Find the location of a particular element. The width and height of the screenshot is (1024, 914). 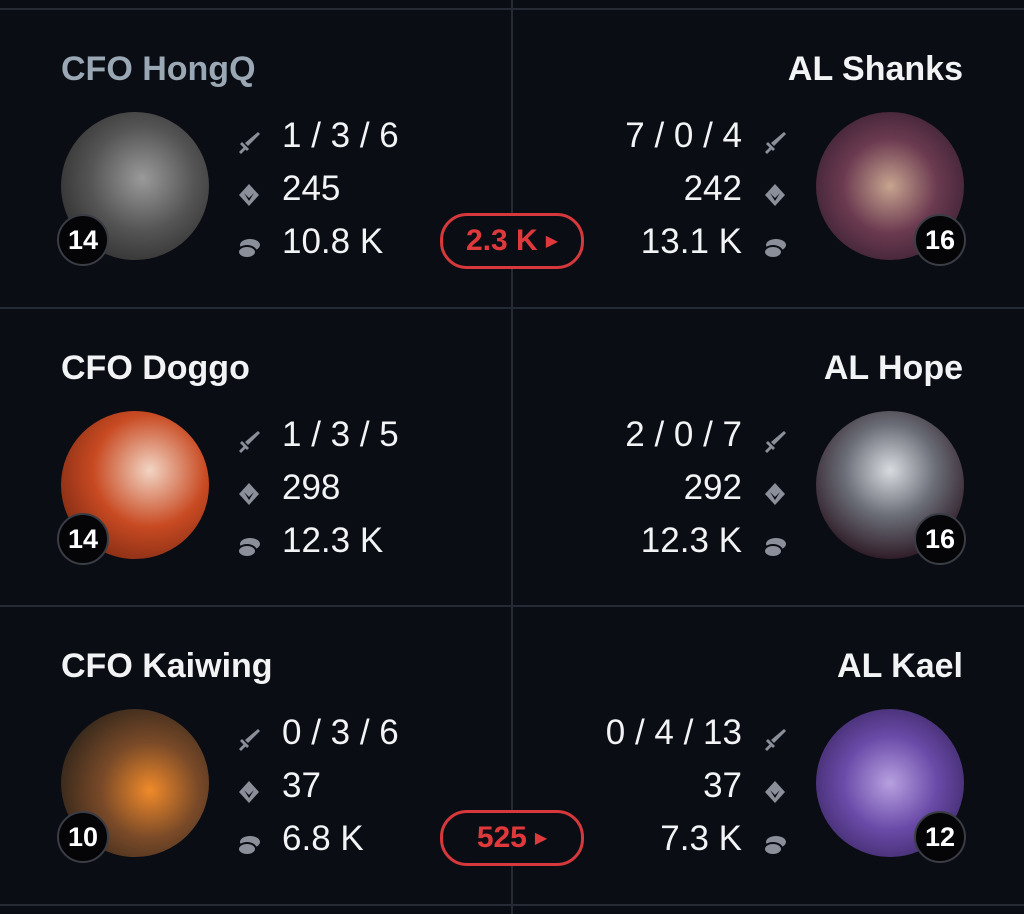

cs-value: 245 is located at coordinates (311, 188).